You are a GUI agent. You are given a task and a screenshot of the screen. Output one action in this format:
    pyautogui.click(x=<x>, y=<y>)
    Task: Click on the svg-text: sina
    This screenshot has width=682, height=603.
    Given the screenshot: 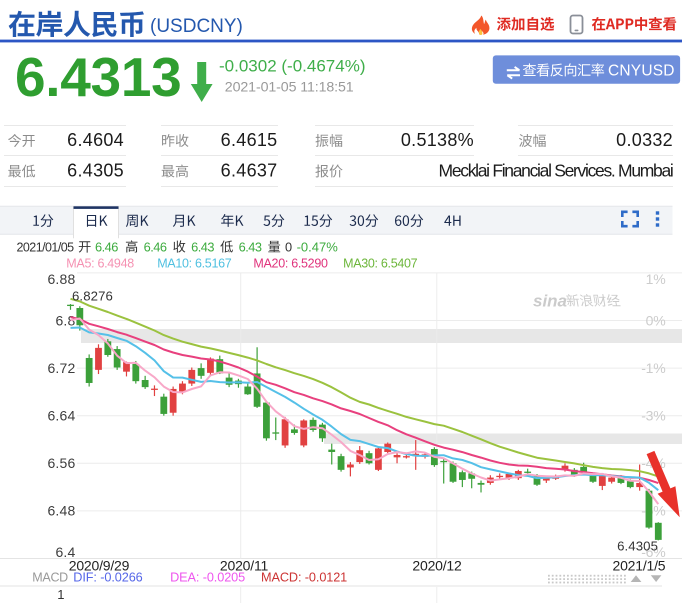 What is the action you would take?
    pyautogui.click(x=550, y=301)
    